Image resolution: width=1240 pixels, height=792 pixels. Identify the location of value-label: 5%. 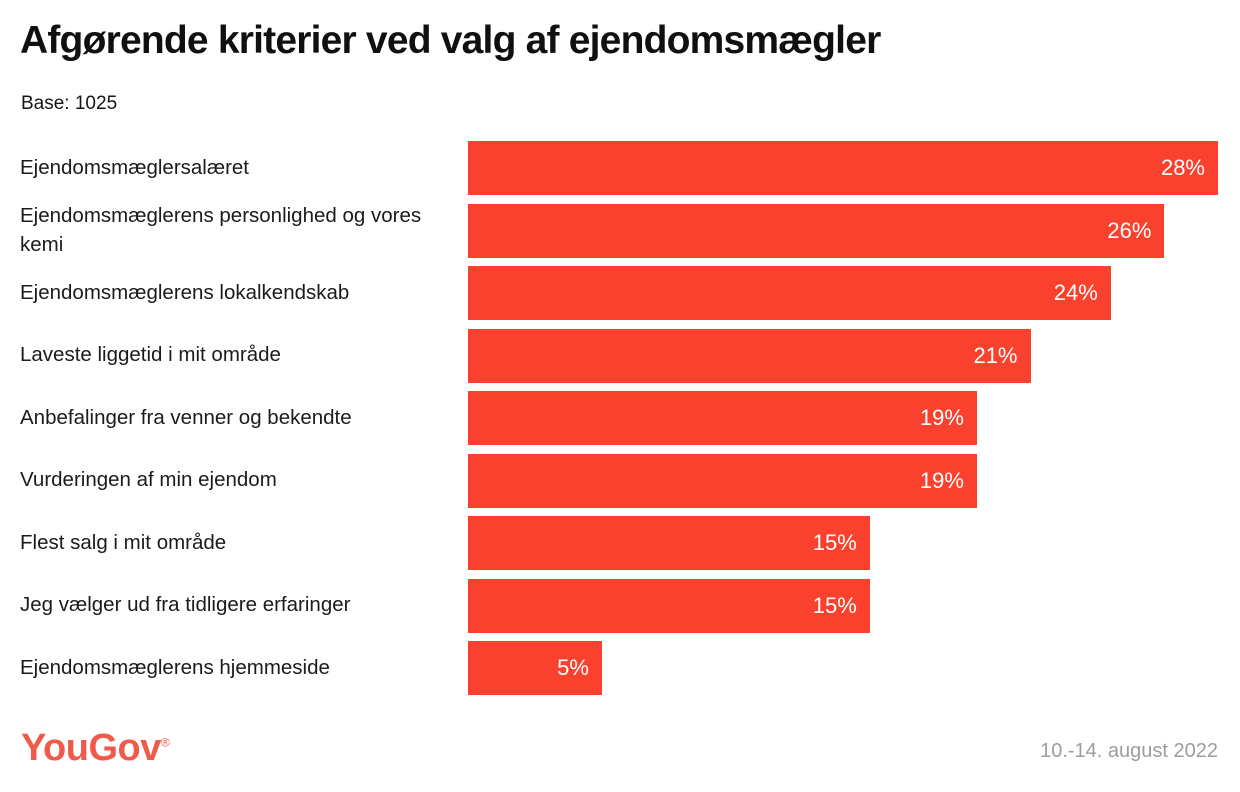
(573, 667).